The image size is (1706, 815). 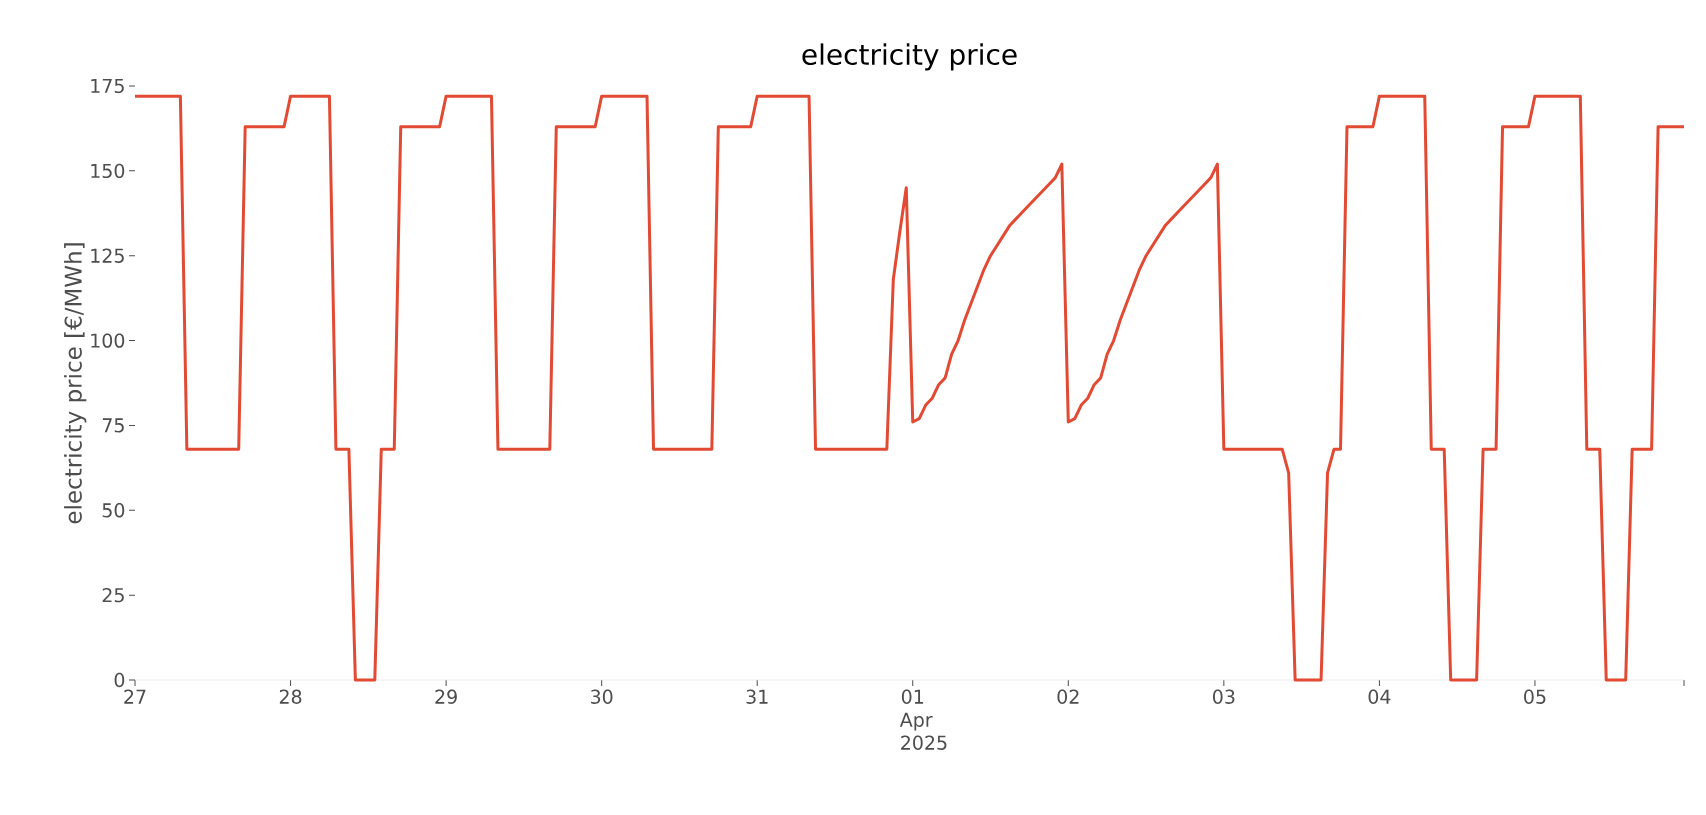 What do you see at coordinates (290, 696) in the screenshot?
I see `x-tick-label: 28` at bounding box center [290, 696].